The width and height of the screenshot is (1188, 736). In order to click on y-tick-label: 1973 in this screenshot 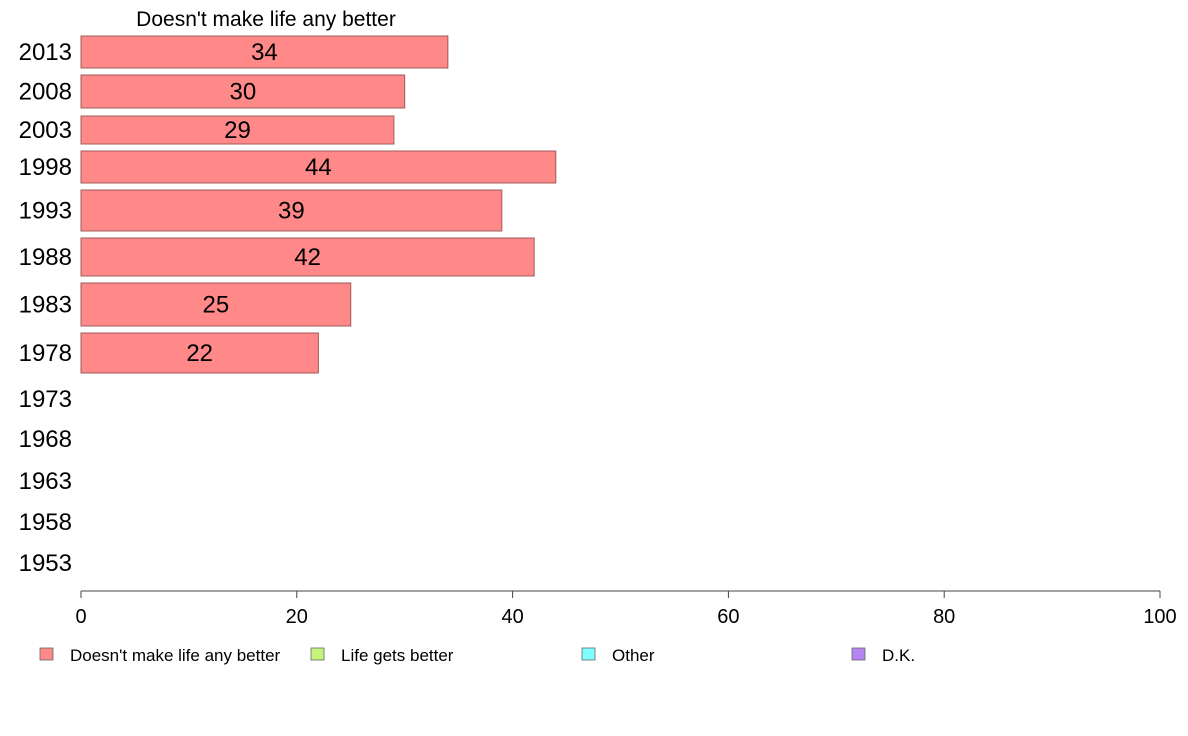, I will do `click(45, 399)`.